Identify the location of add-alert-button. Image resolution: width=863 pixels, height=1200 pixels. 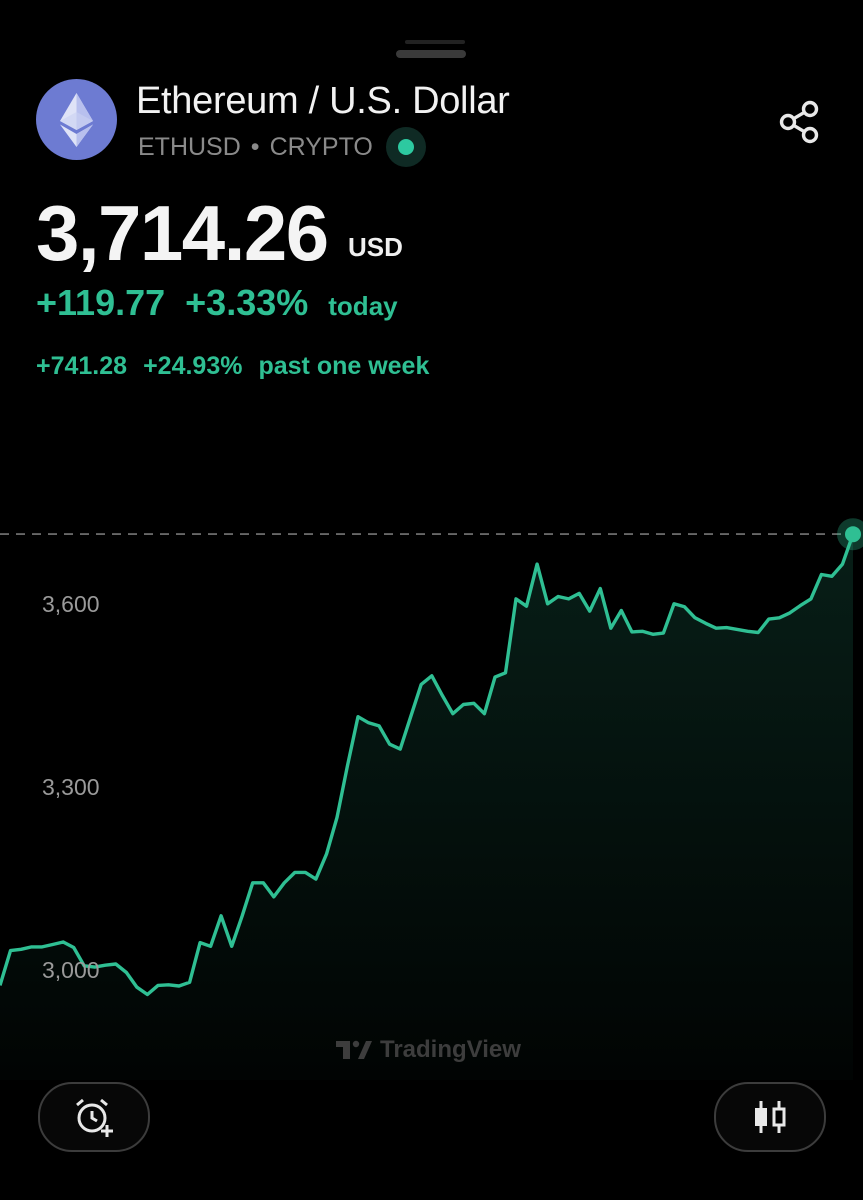
(94, 1117).